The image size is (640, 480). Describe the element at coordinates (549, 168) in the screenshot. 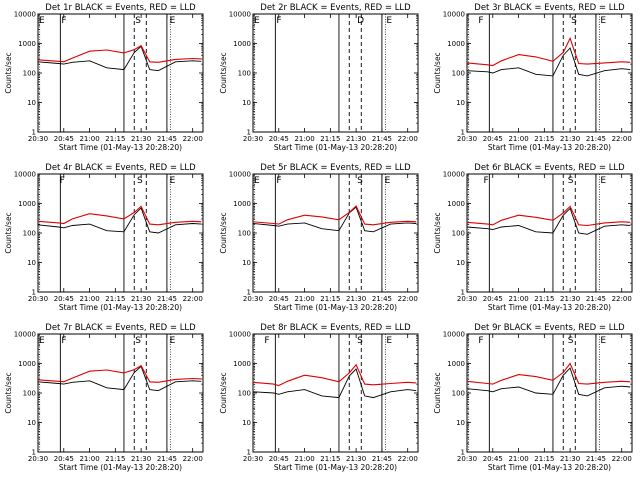

I see `panel-title: Det 6r BLACK = Events, RED = LLD` at that location.